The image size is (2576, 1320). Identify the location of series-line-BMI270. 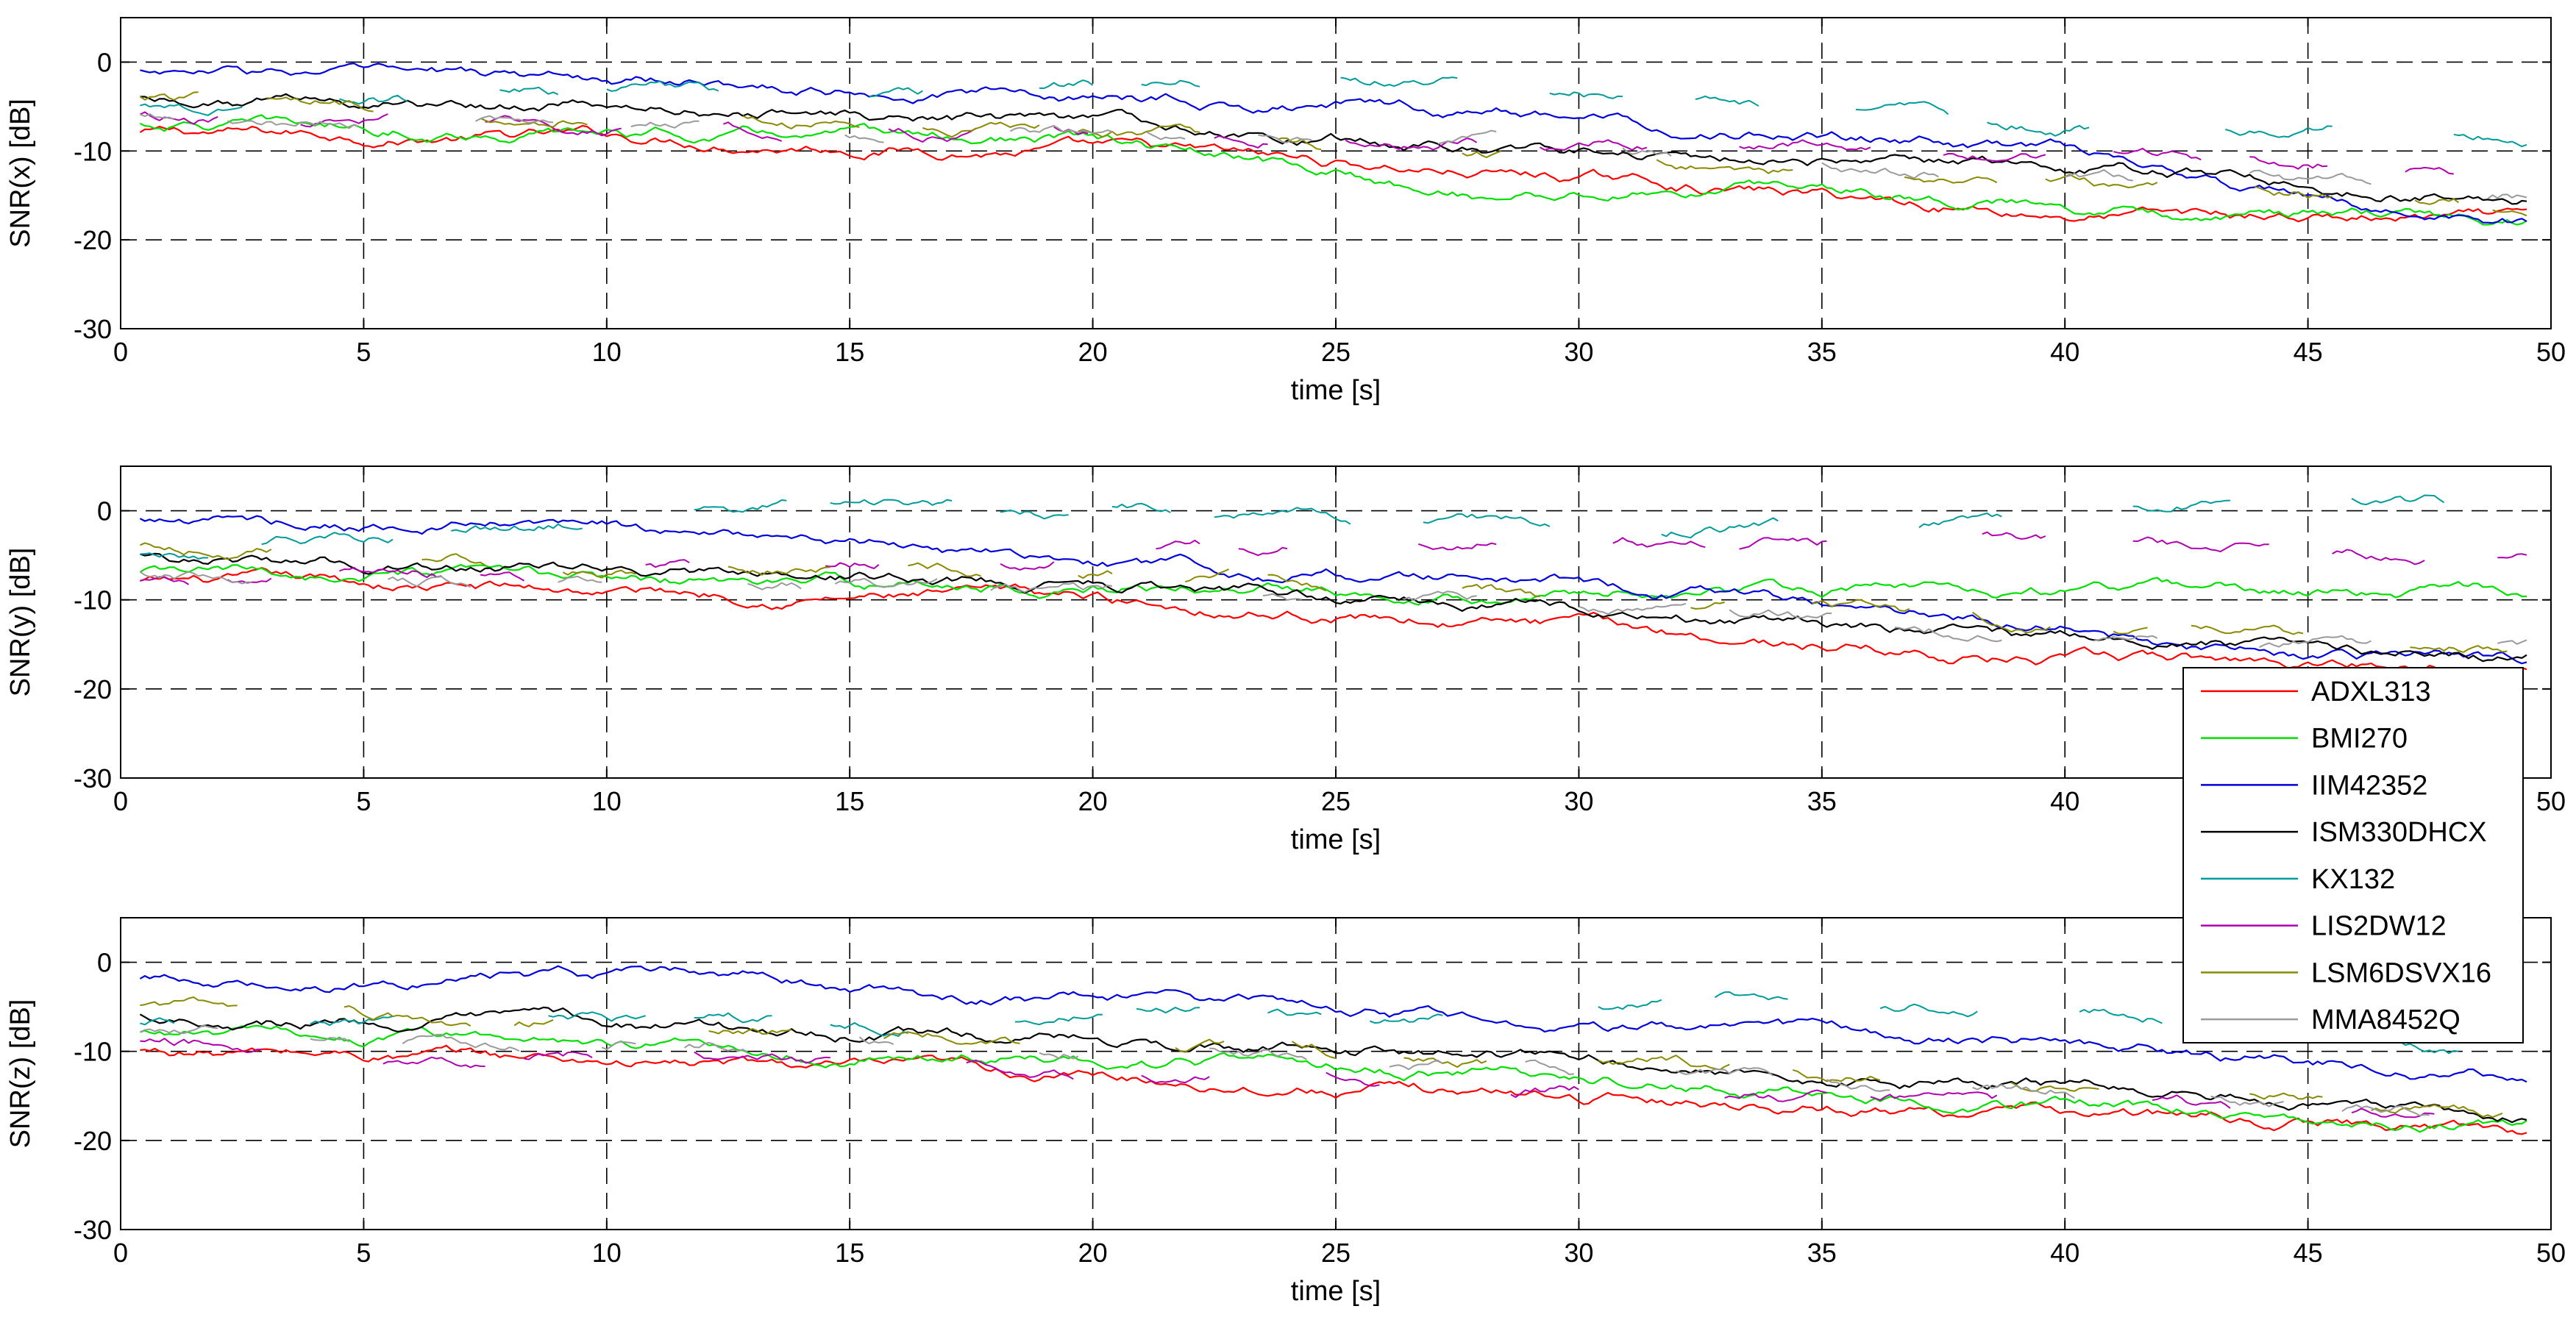
(1333, 584).